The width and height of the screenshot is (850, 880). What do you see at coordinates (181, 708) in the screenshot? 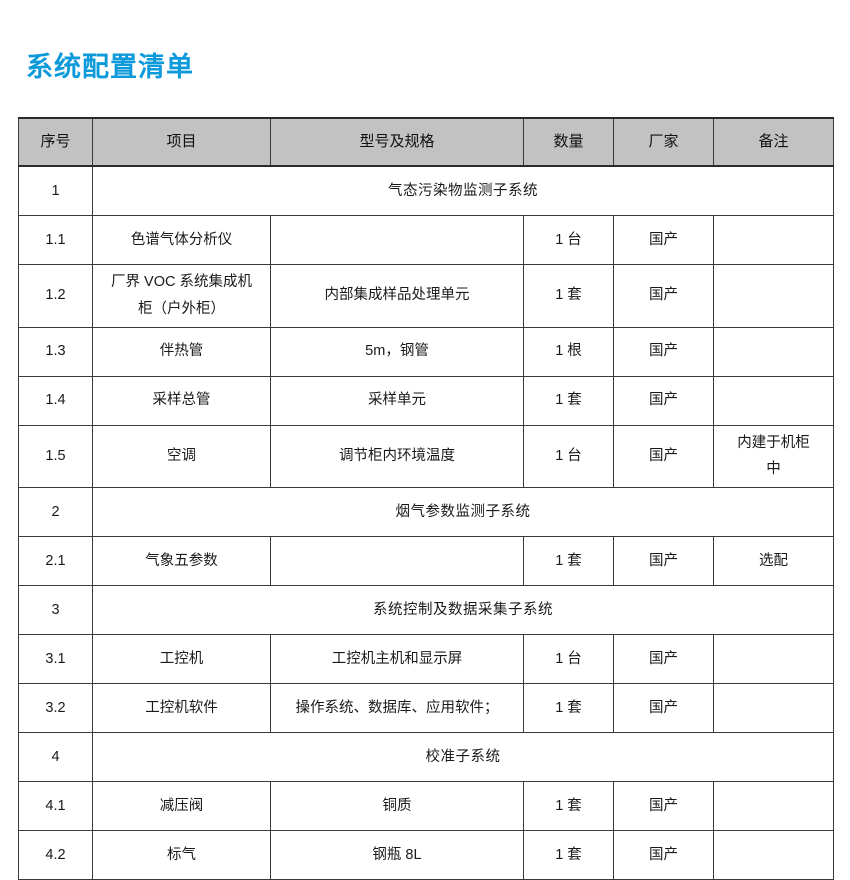
I see `cell-item: 工控机软件` at bounding box center [181, 708].